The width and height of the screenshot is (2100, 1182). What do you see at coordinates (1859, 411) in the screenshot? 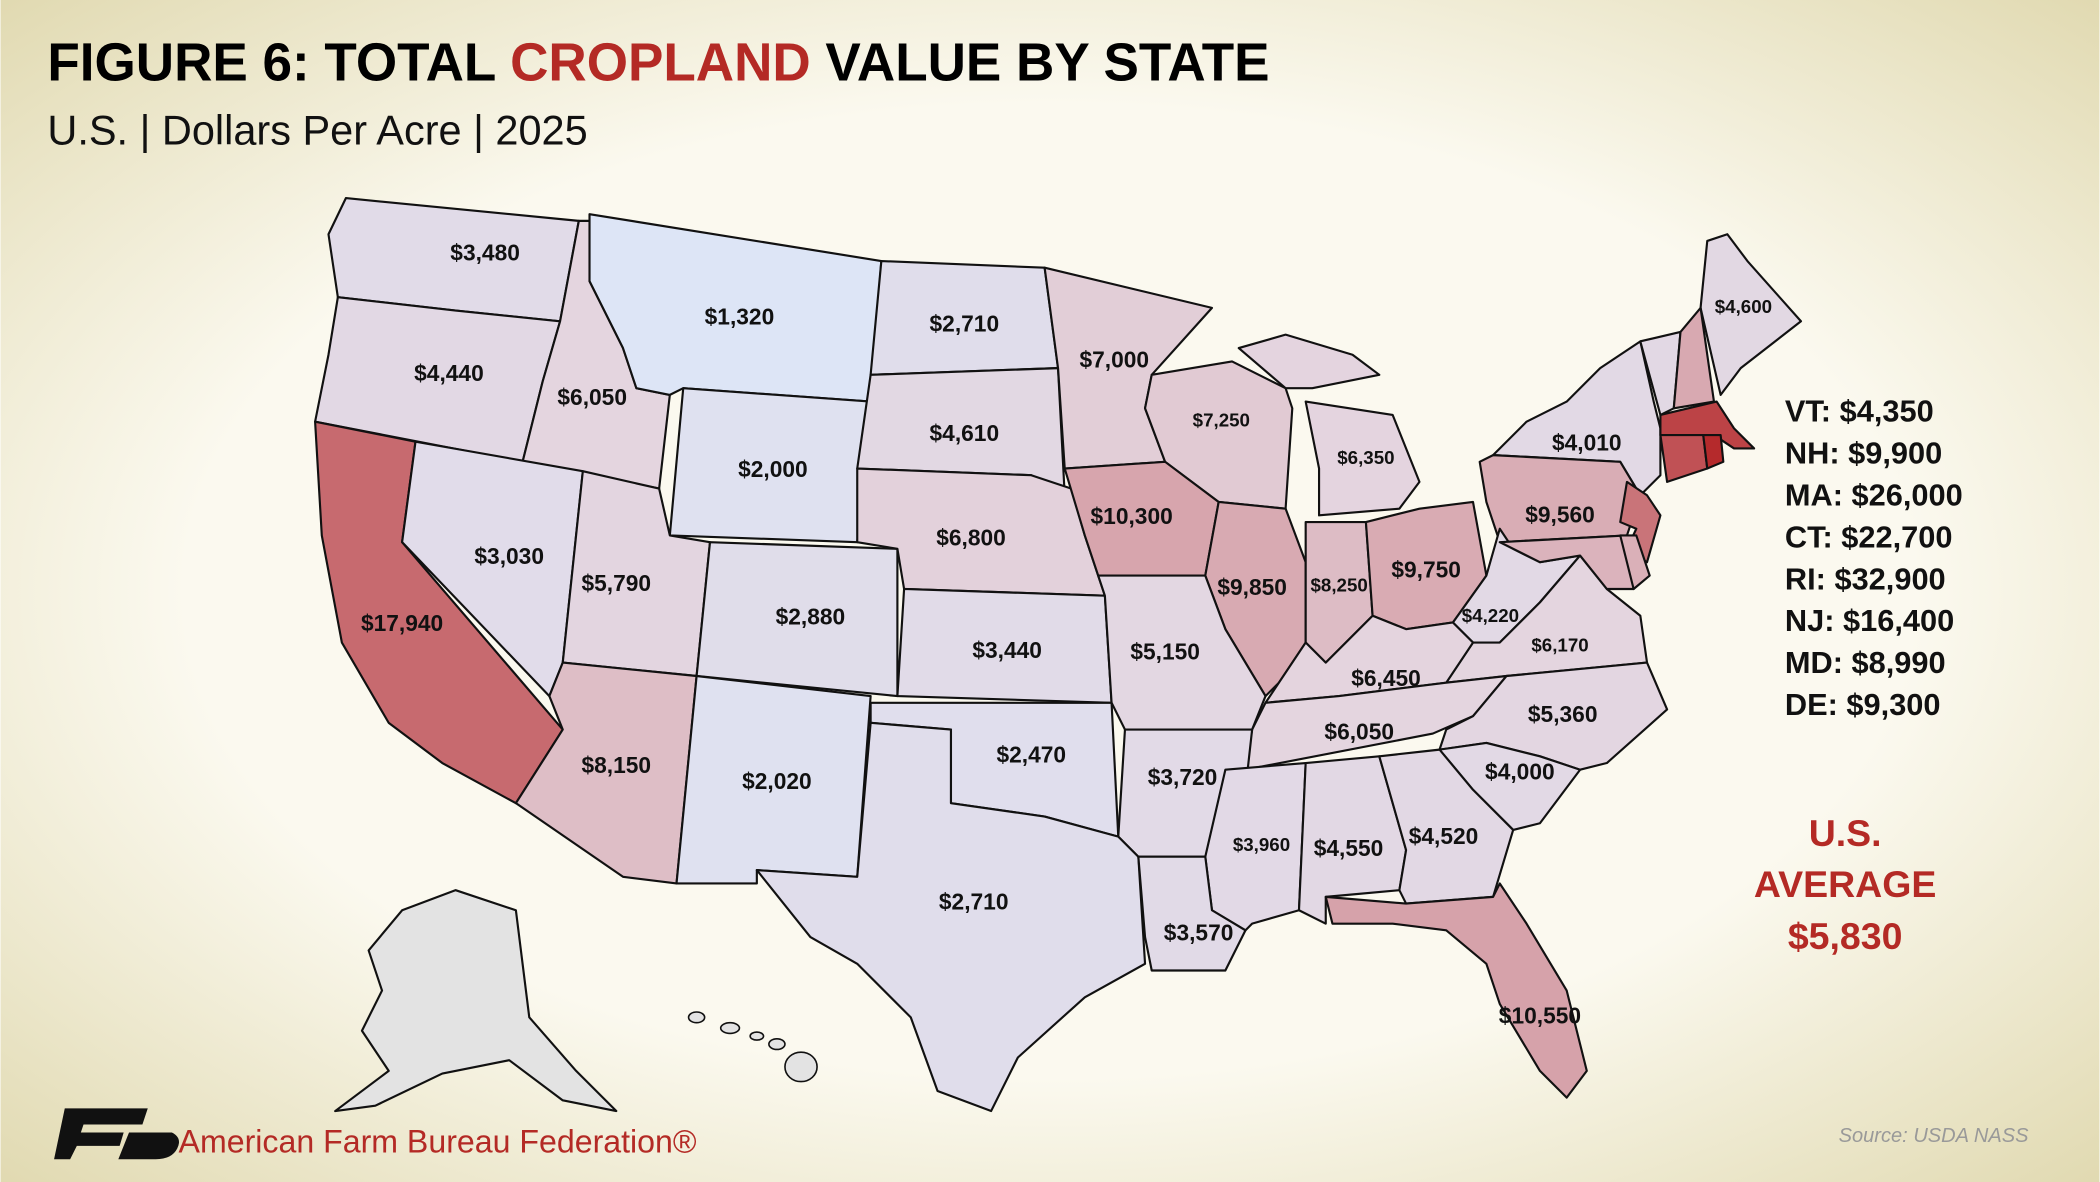
I see `inset-label: VT: $4,350` at bounding box center [1859, 411].